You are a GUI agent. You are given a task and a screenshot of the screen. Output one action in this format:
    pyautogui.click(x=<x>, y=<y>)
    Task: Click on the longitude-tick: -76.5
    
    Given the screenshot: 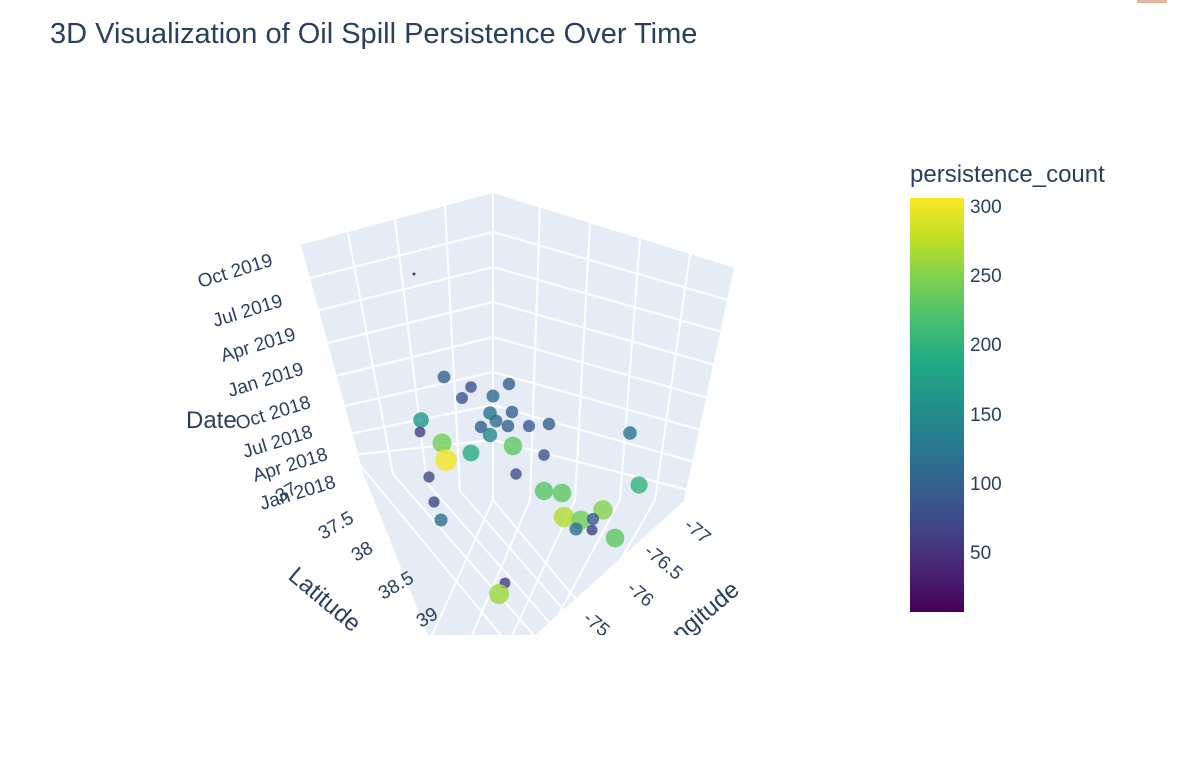 What is the action you would take?
    pyautogui.click(x=663, y=563)
    